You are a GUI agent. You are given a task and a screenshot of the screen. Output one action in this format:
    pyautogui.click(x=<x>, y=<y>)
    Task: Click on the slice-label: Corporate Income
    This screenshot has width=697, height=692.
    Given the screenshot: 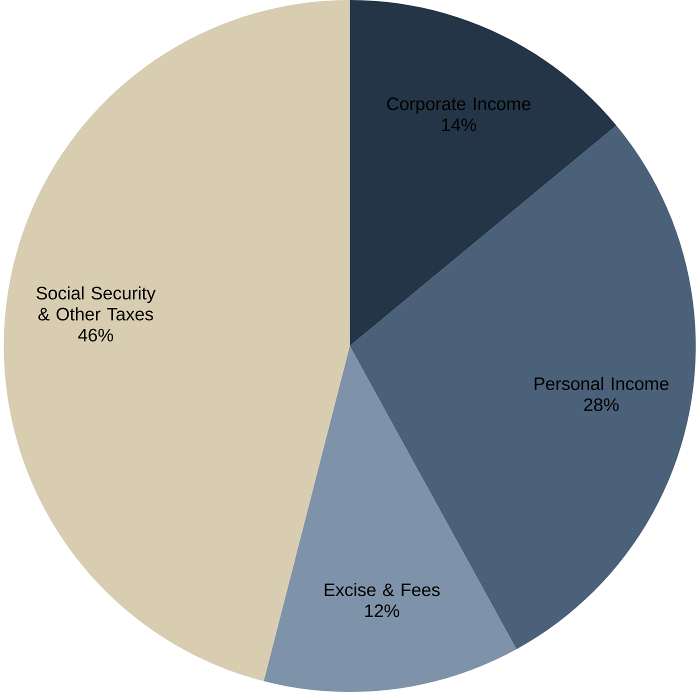 What is the action you would take?
    pyautogui.click(x=458, y=105)
    